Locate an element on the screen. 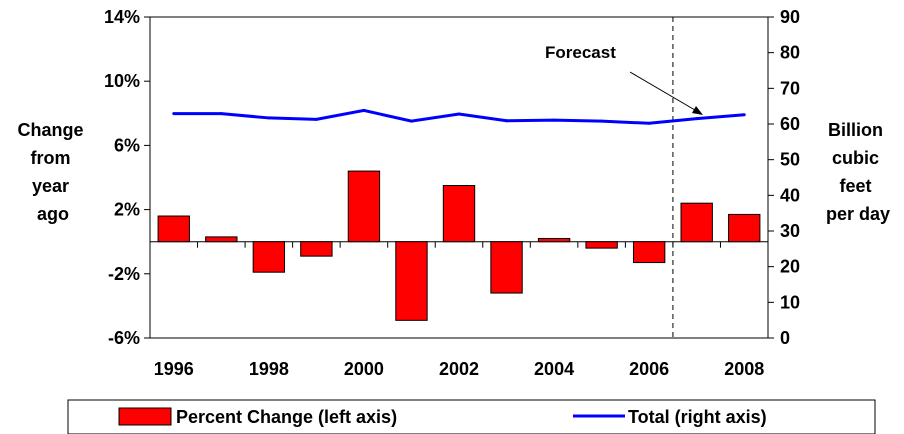  y-left-title-line: year is located at coordinates (50, 186).